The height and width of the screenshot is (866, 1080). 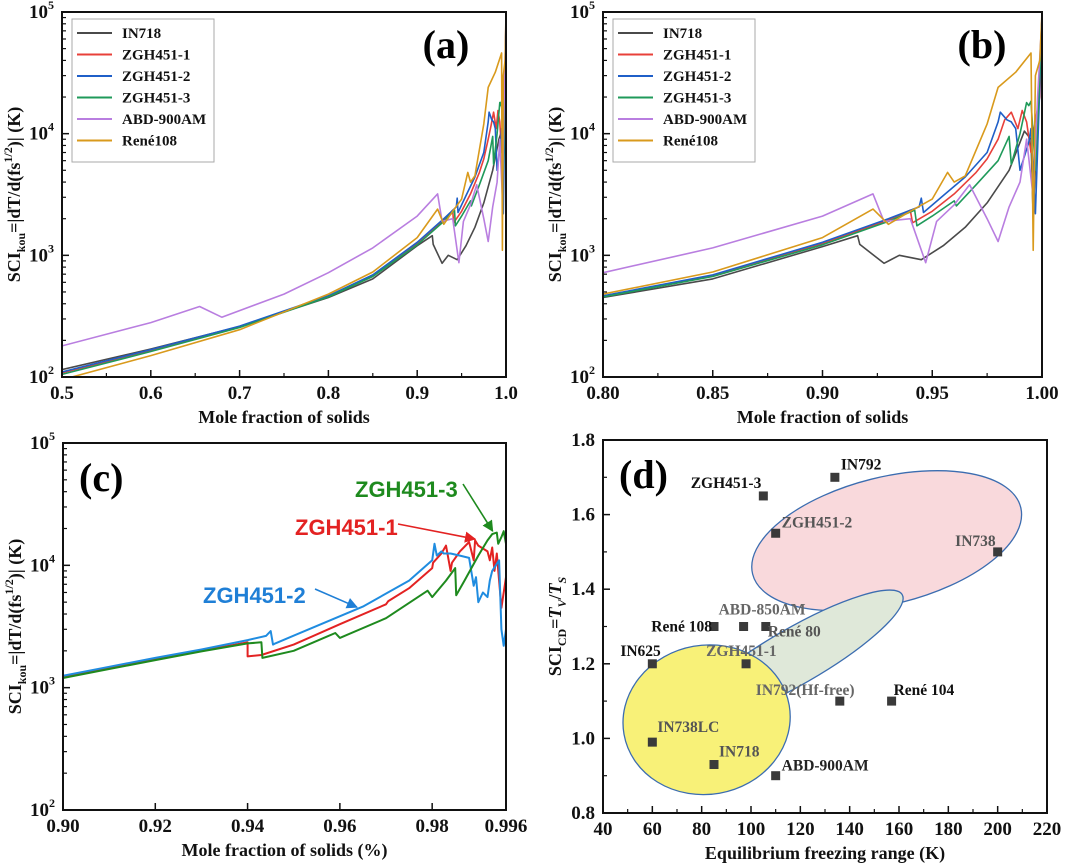 I want to click on annotation-label: ZGH451-1, so click(x=346, y=527).